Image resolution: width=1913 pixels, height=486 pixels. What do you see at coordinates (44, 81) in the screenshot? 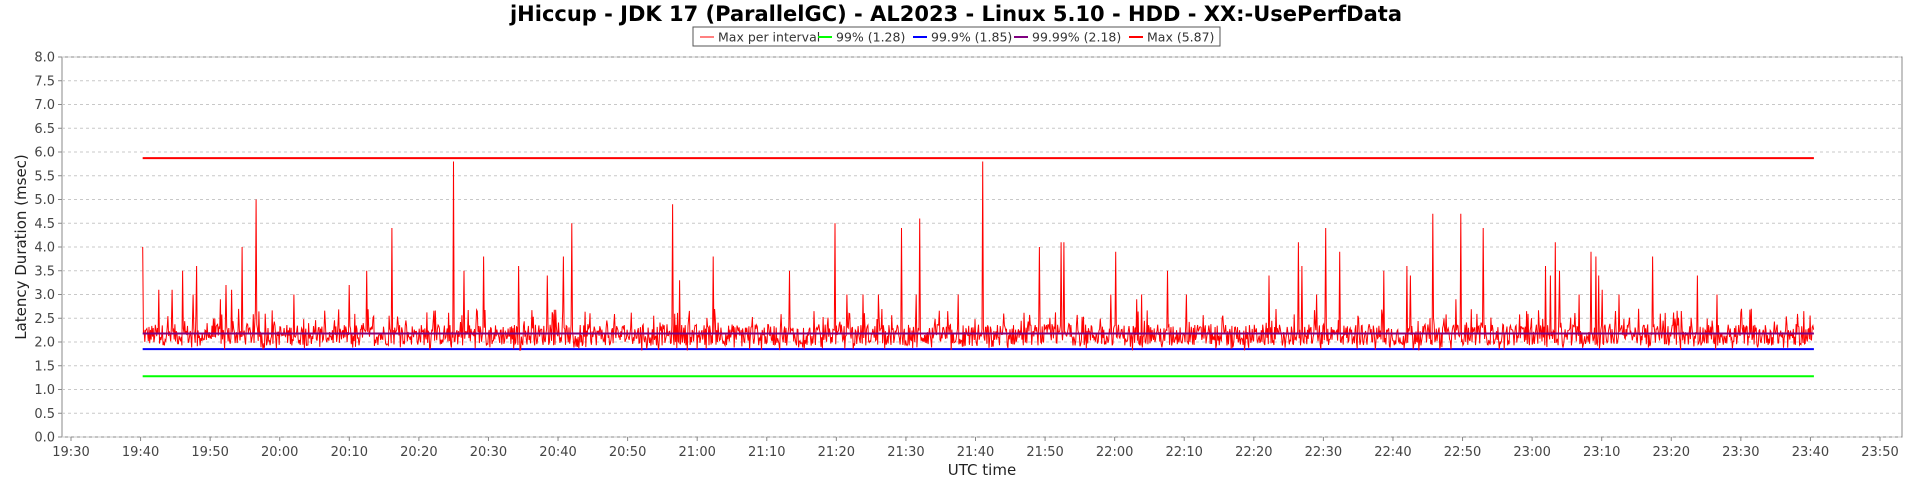
I see `y-tick-label: 7.5` at bounding box center [44, 81].